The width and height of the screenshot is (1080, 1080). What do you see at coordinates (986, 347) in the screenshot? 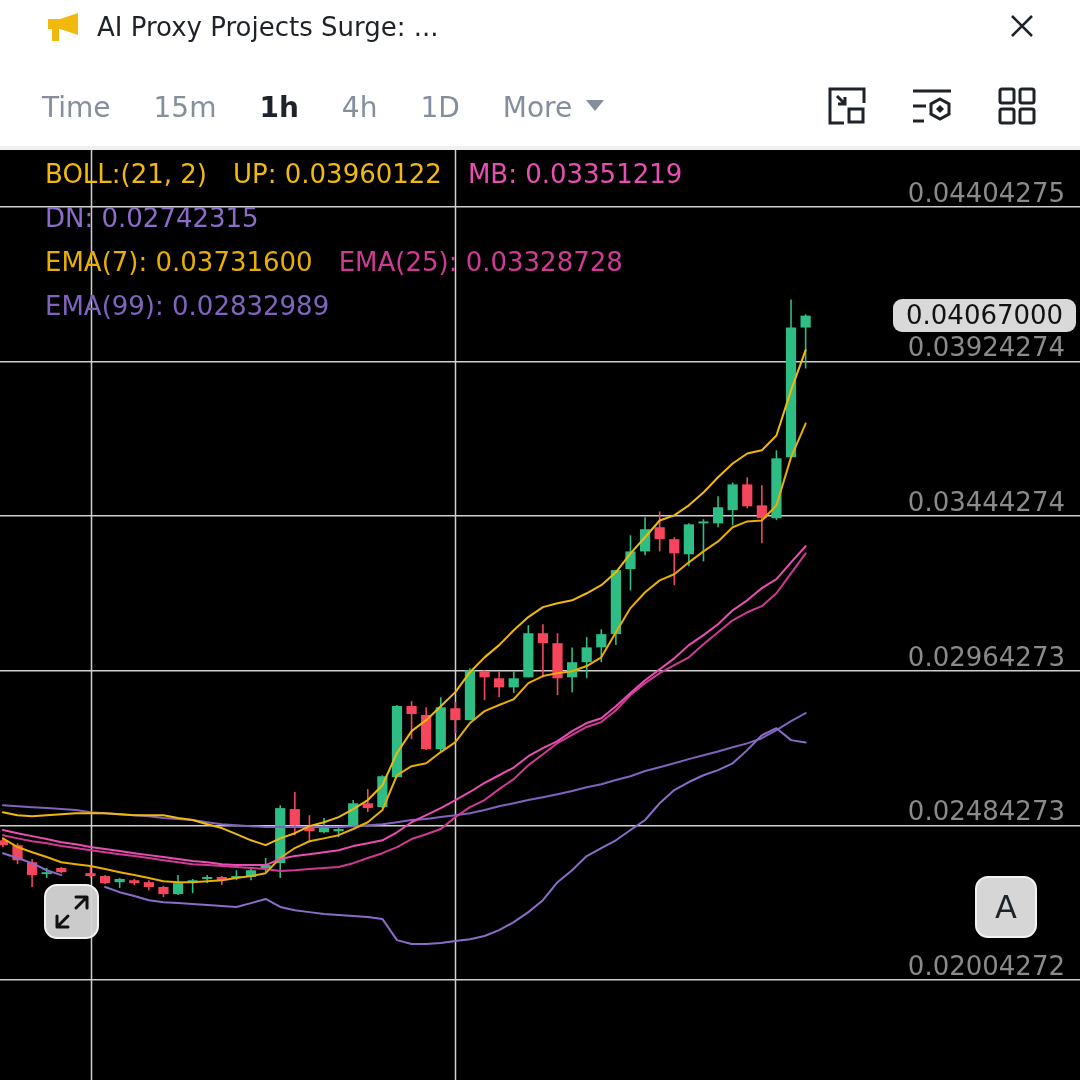
I see `y-tick-label: 0.03924274` at bounding box center [986, 347].